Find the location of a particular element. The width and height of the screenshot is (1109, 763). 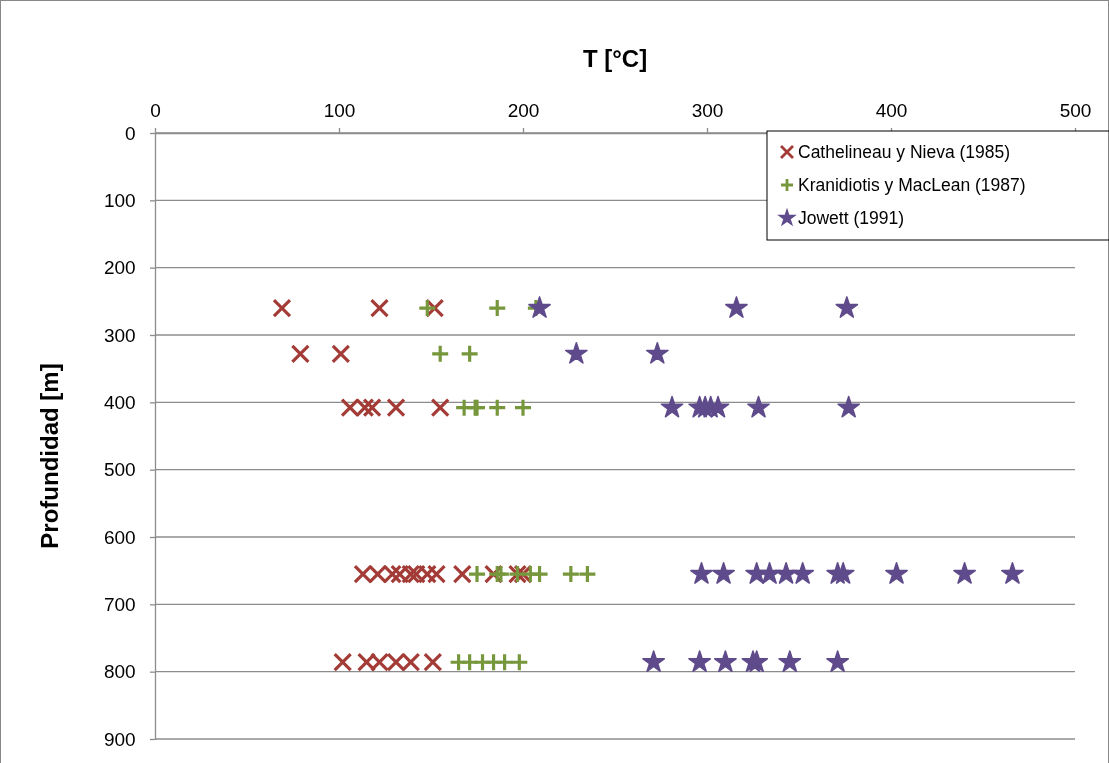

y-tick-label: 100 is located at coordinates (119, 200).